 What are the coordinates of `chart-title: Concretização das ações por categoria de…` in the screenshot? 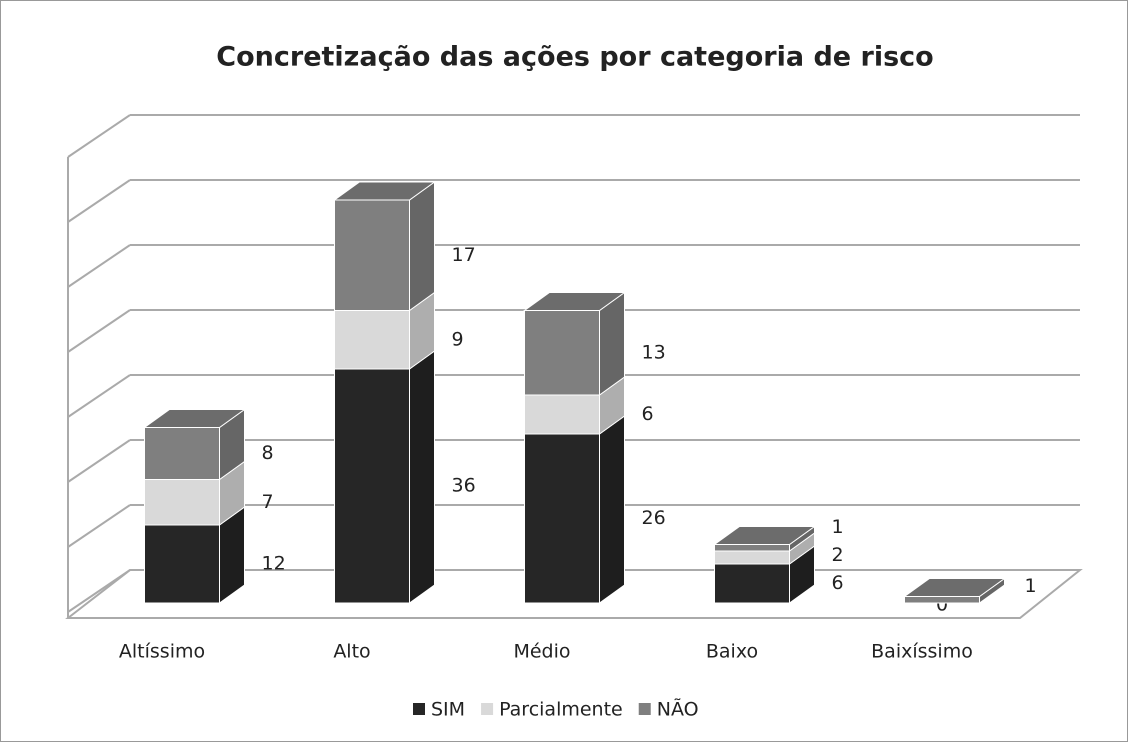 It's located at (574, 57).